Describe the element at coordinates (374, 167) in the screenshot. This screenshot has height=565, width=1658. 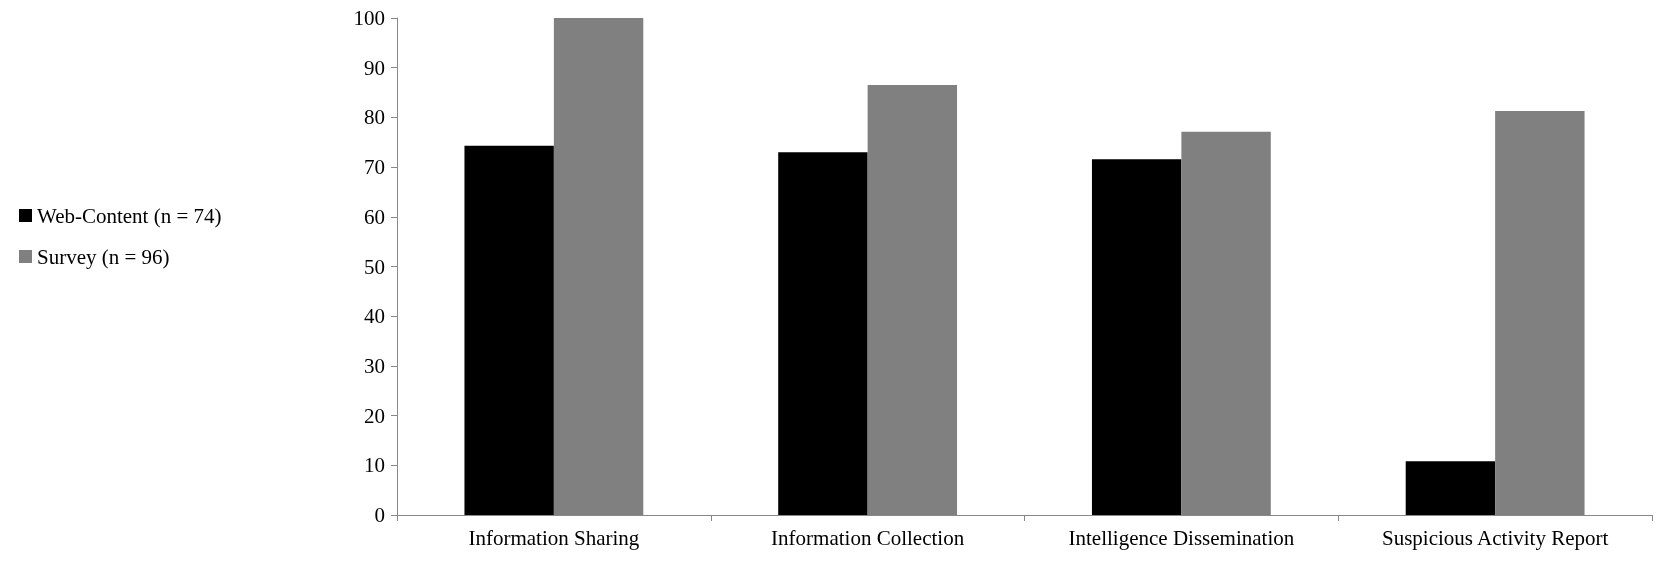
I see `y-tick-label: 70` at that location.